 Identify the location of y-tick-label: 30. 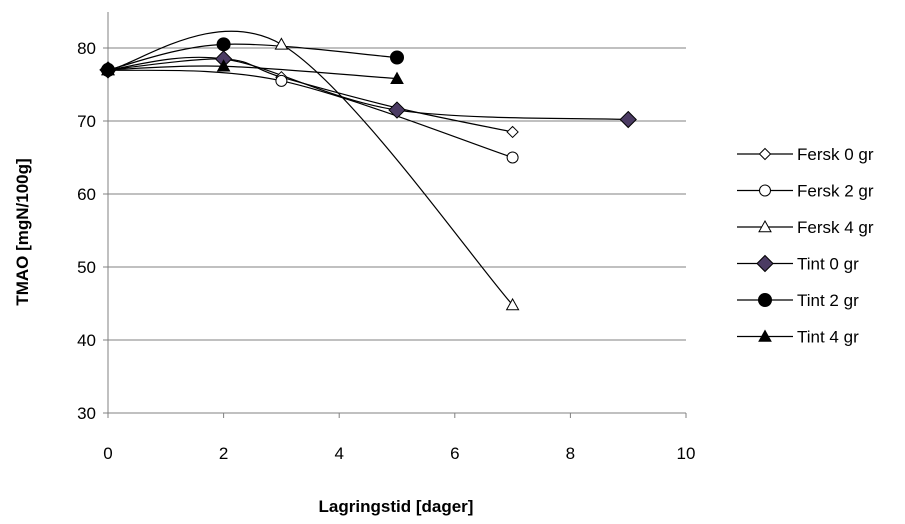
(86, 413).